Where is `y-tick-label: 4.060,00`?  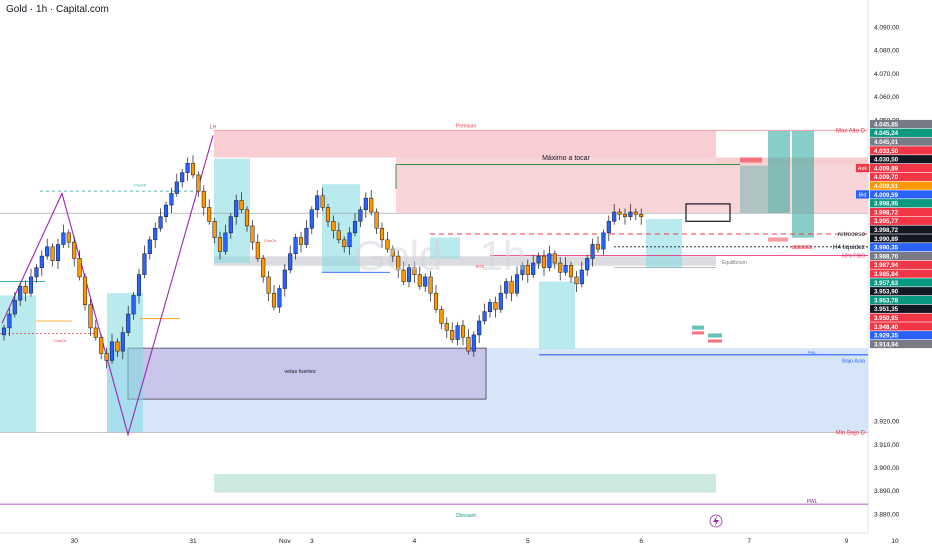
y-tick-label: 4.060,00 is located at coordinates (887, 97).